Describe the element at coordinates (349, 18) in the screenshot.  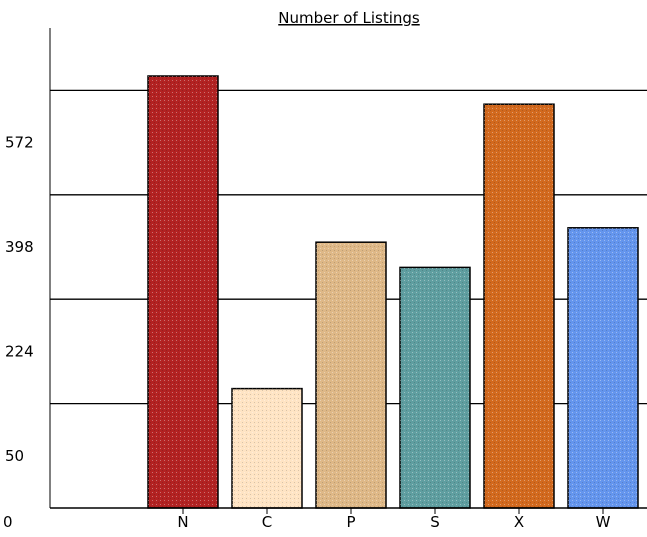
I see `chart-title: Number of Listings` at that location.